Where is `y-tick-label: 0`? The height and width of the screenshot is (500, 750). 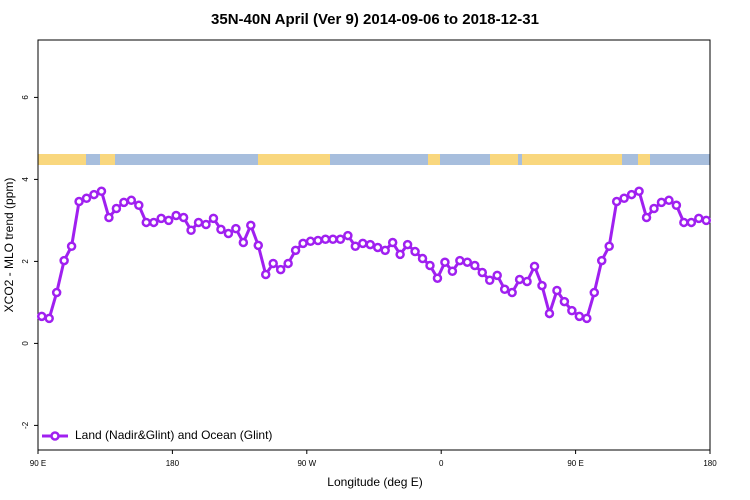
y-tick-label: 0 is located at coordinates (25, 343).